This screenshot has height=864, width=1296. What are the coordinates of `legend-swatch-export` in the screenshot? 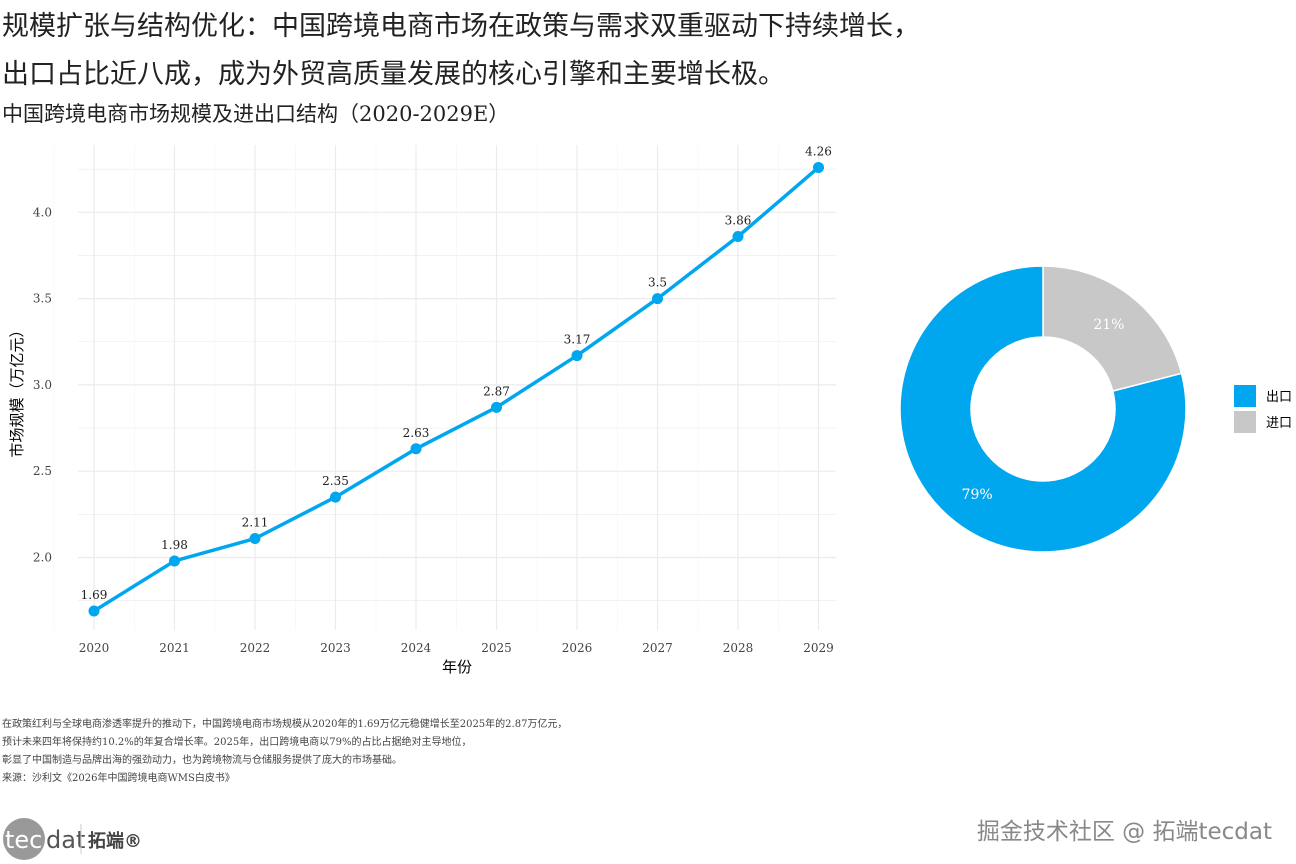 It's located at (1245, 396).